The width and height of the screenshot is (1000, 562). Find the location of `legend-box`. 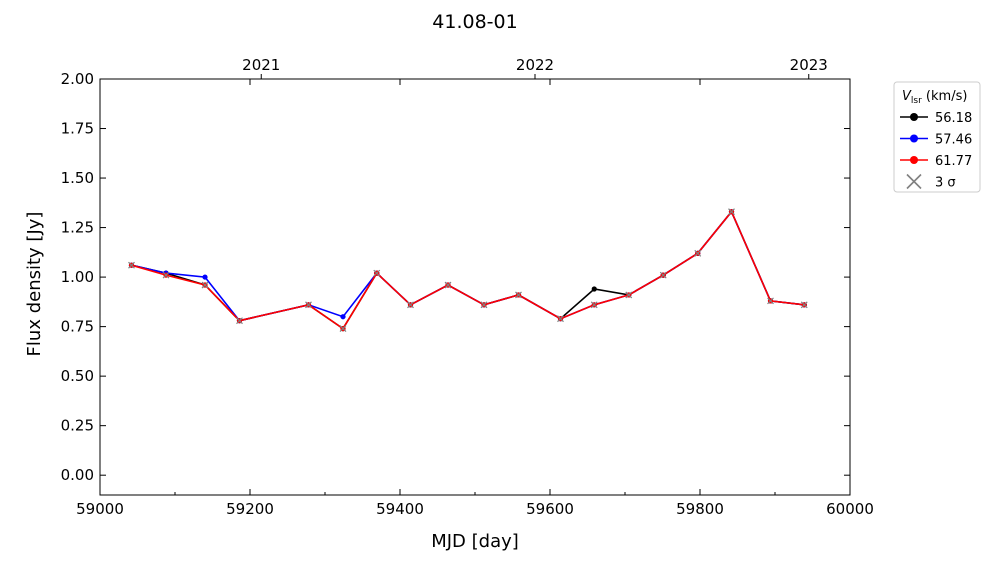

legend-box is located at coordinates (937, 137).